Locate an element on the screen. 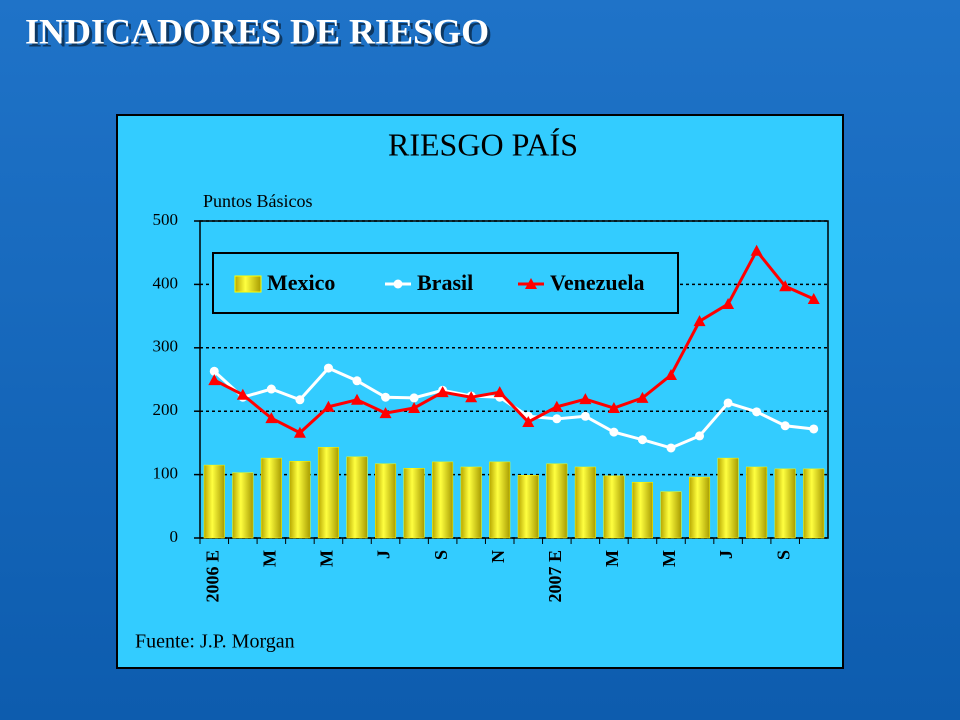 This screenshot has height=720, width=960. y-tick-label: 200 is located at coordinates (166, 409).